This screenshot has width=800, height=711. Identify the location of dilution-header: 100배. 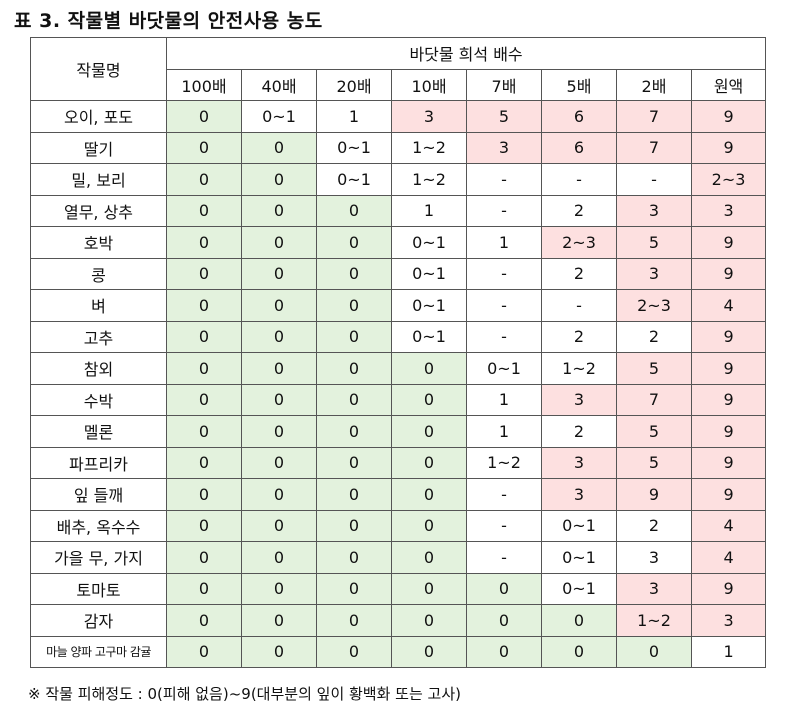
(204, 84).